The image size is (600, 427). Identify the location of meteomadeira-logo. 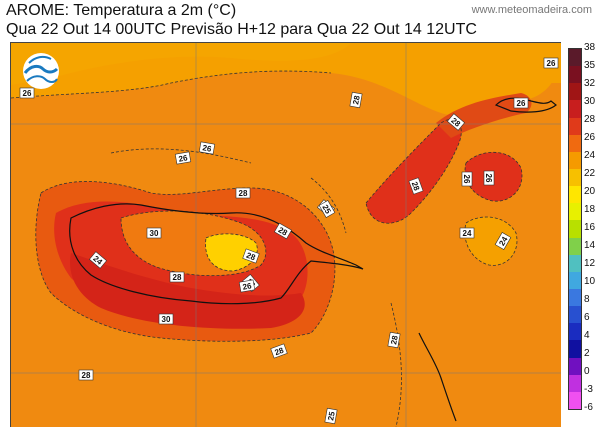
(41, 71).